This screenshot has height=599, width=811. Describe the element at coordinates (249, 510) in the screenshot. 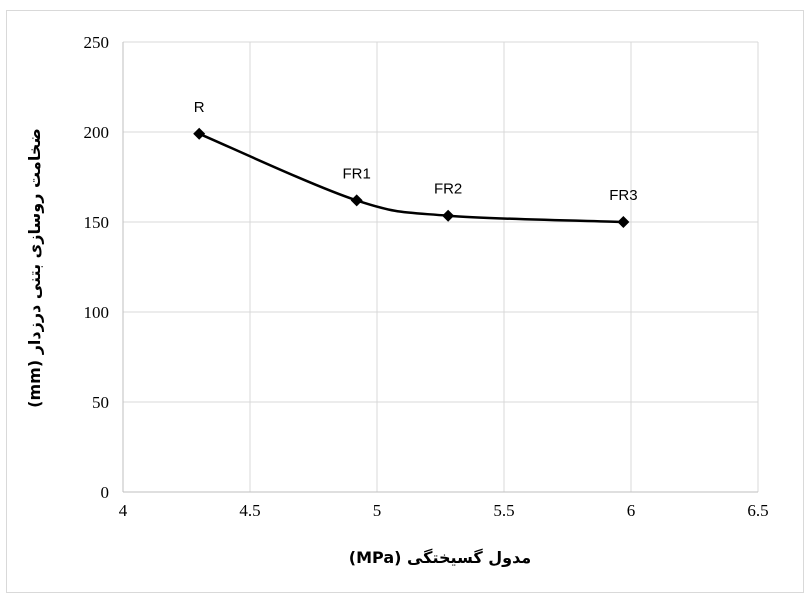

I see `x-tick-label: 4.5` at that location.